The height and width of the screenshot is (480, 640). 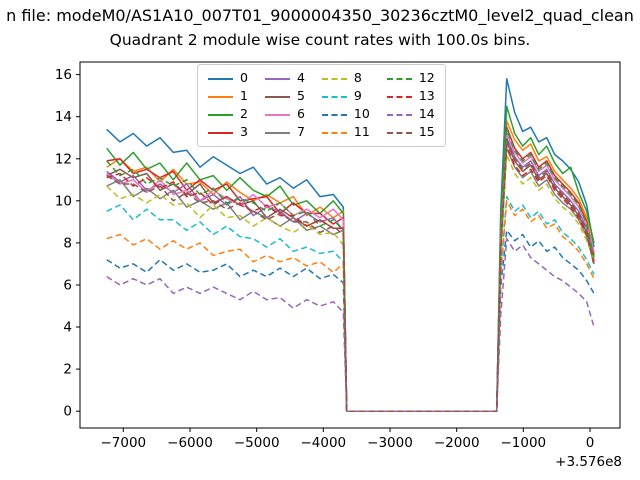 What do you see at coordinates (257, 443) in the screenshot?
I see `x-tick-label: −5000` at bounding box center [257, 443].